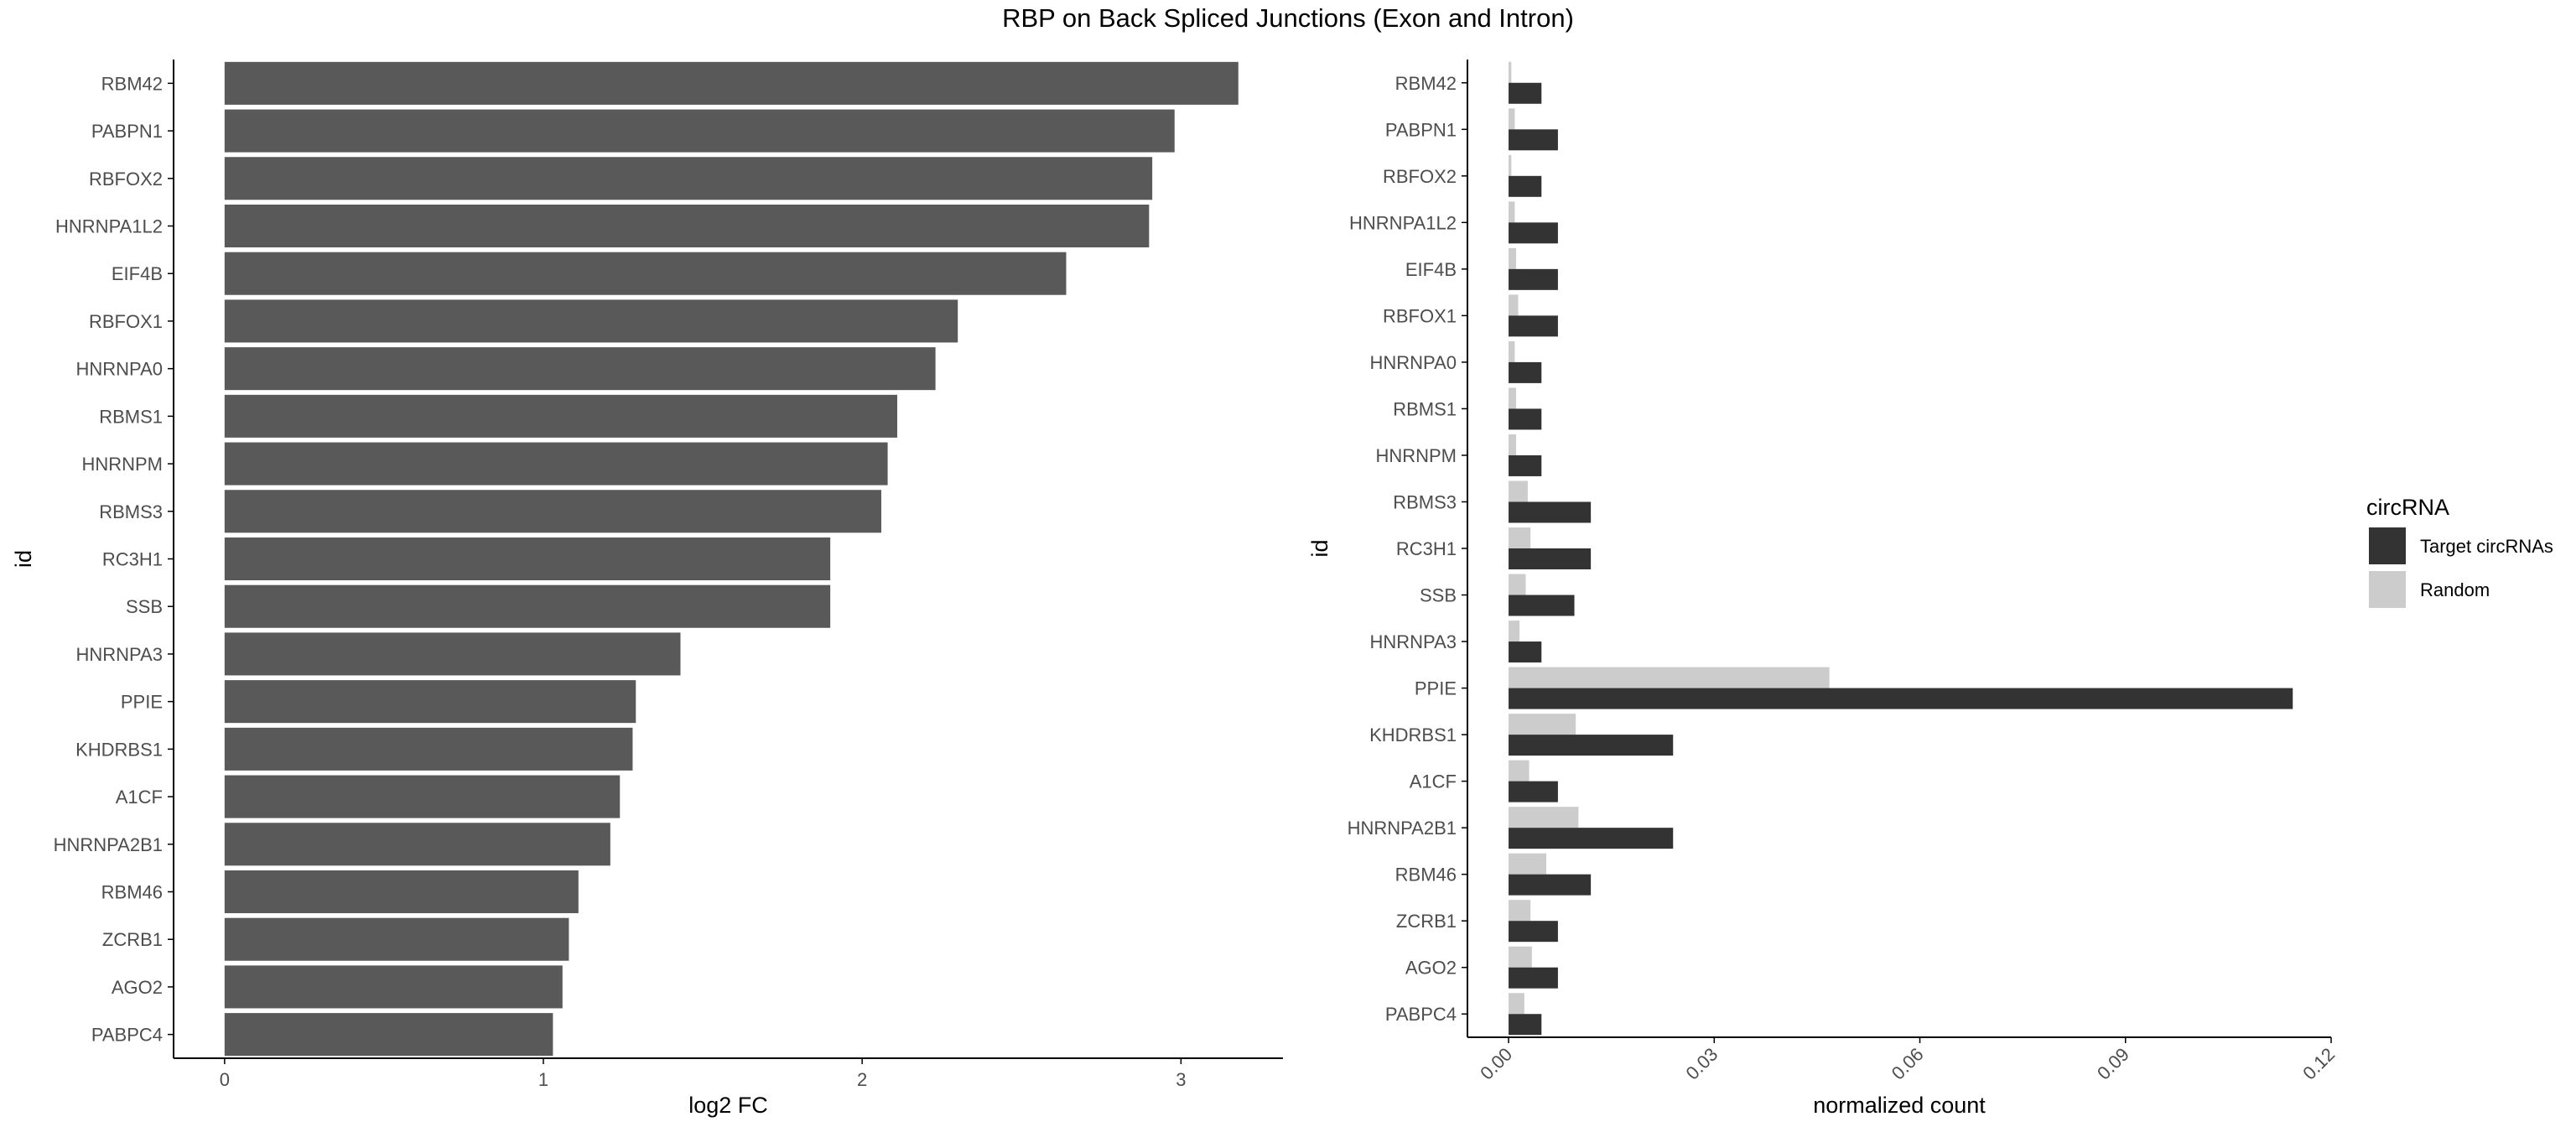 The width and height of the screenshot is (2576, 1127). Describe the element at coordinates (1542, 724) in the screenshot. I see `random-bar-khdrbs1` at that location.